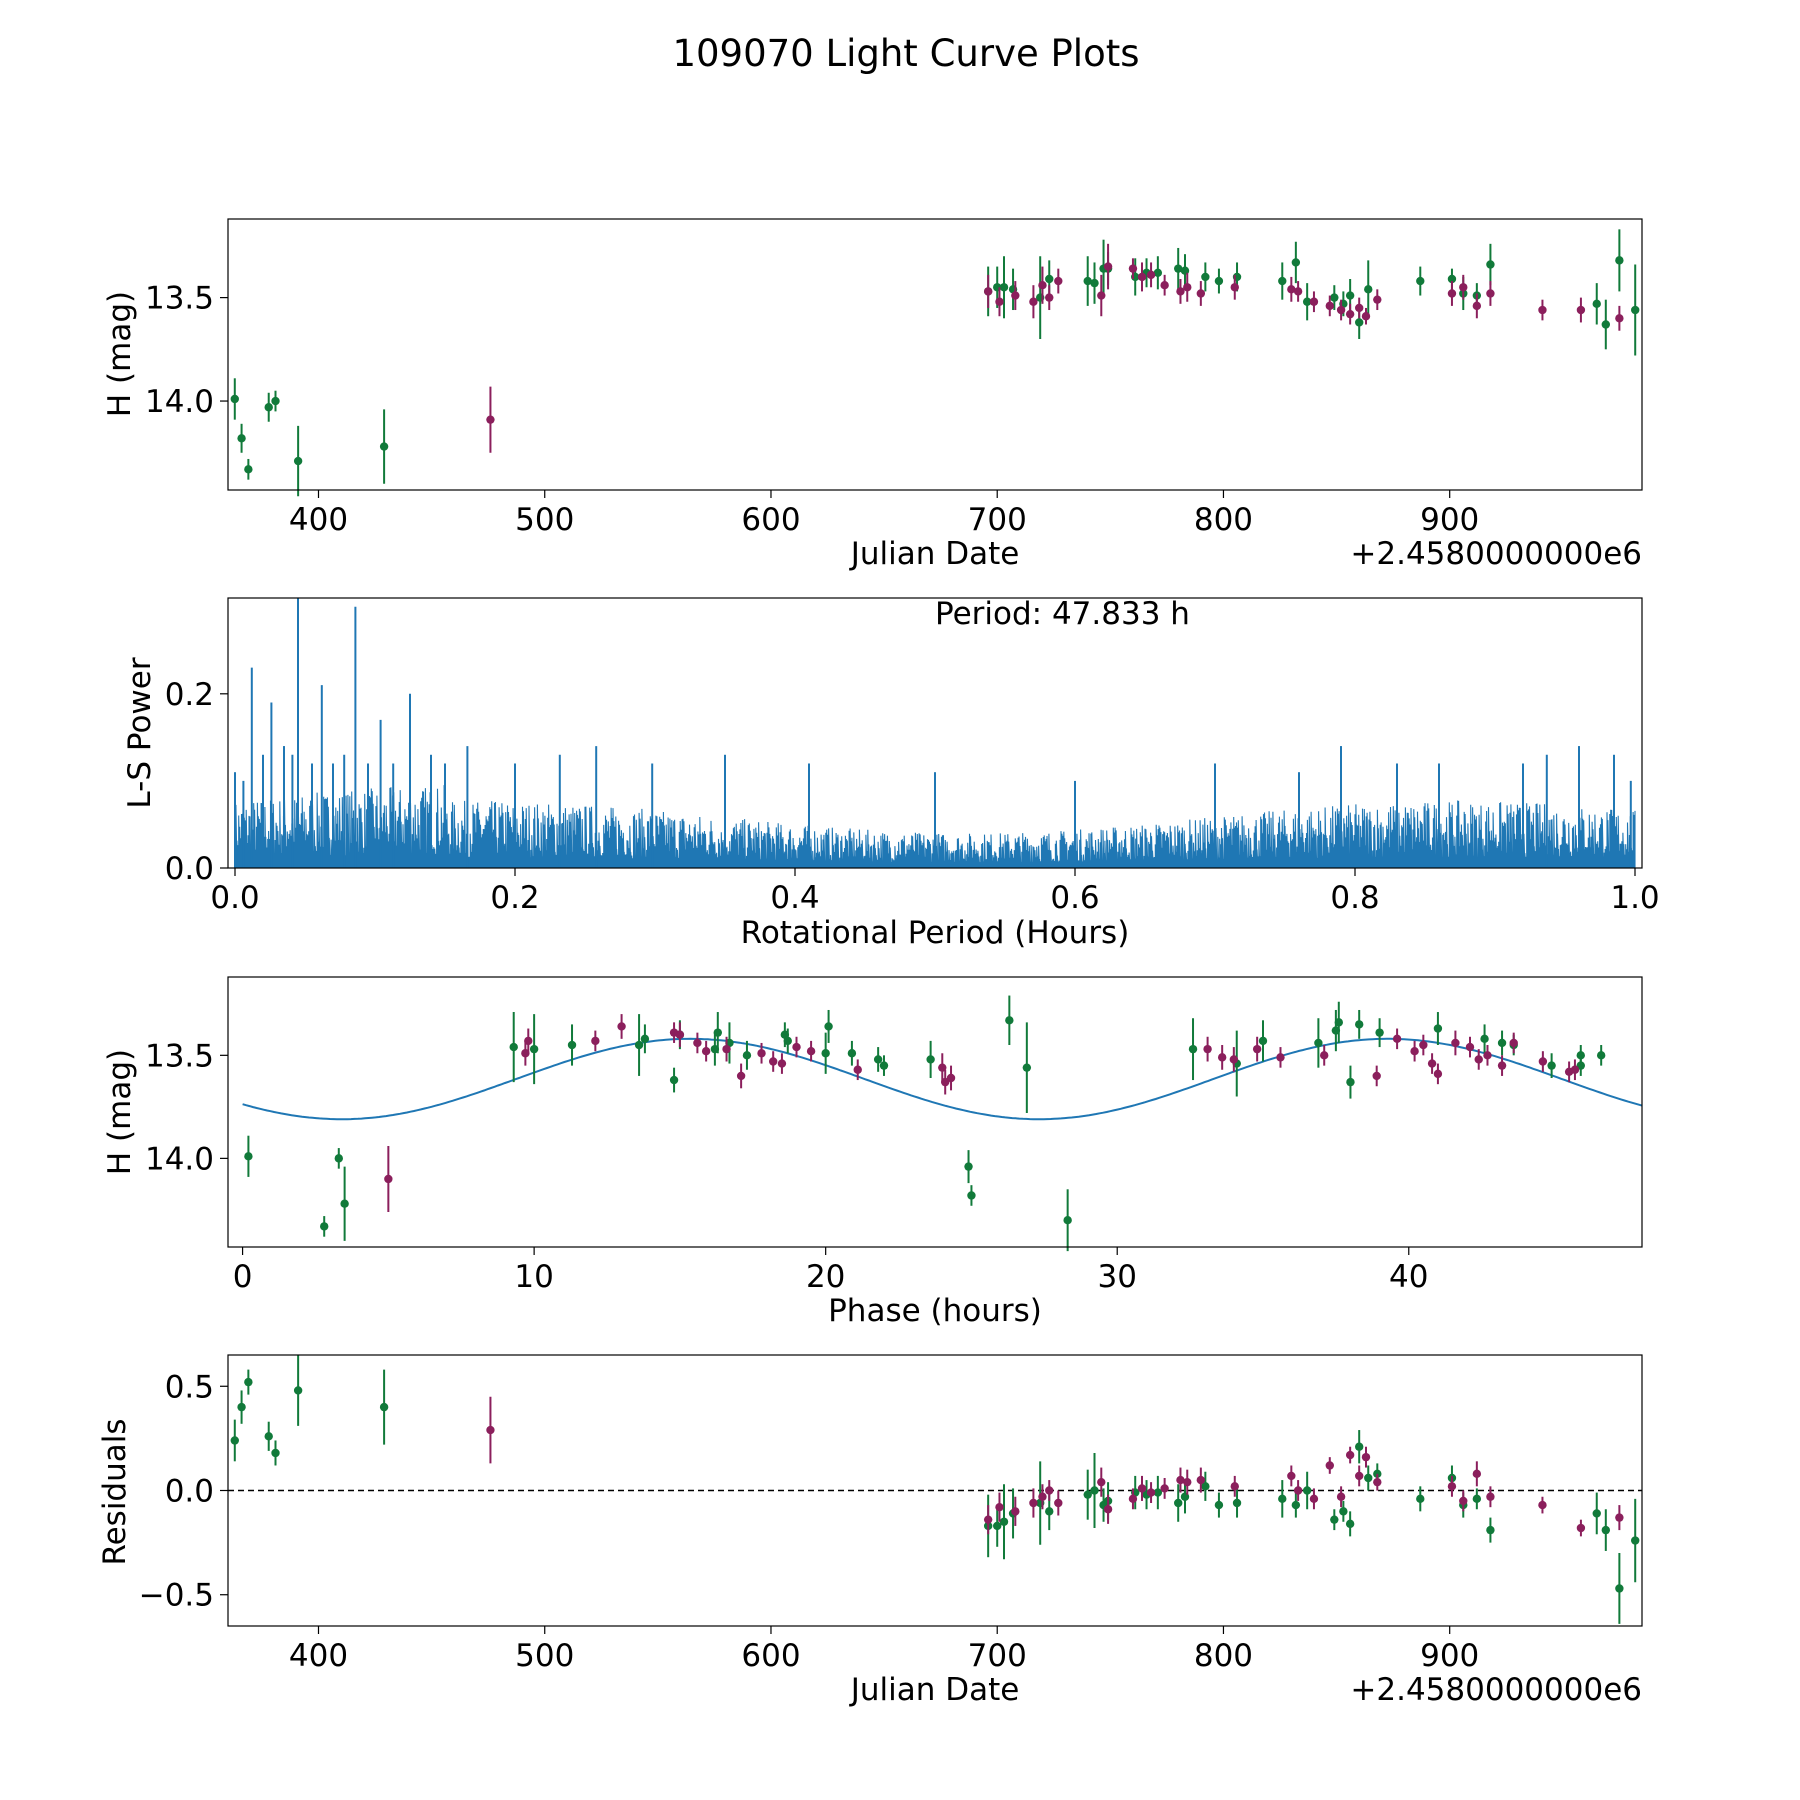 The height and width of the screenshot is (1800, 1800). What do you see at coordinates (942, 1079) in the screenshot?
I see `model-curve` at bounding box center [942, 1079].